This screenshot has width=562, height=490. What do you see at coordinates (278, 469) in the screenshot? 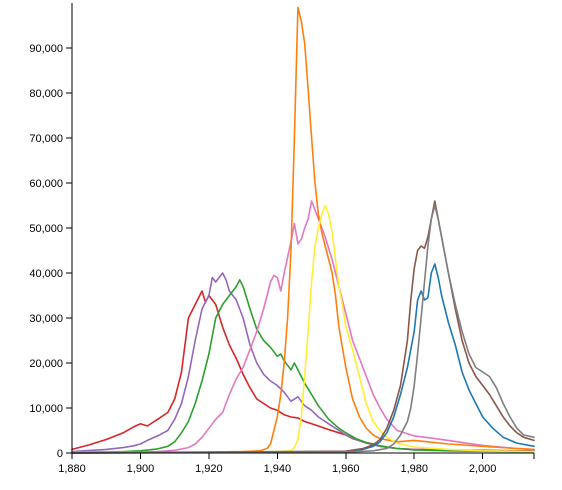
I see `x-tick-label: 1,940` at bounding box center [278, 469].